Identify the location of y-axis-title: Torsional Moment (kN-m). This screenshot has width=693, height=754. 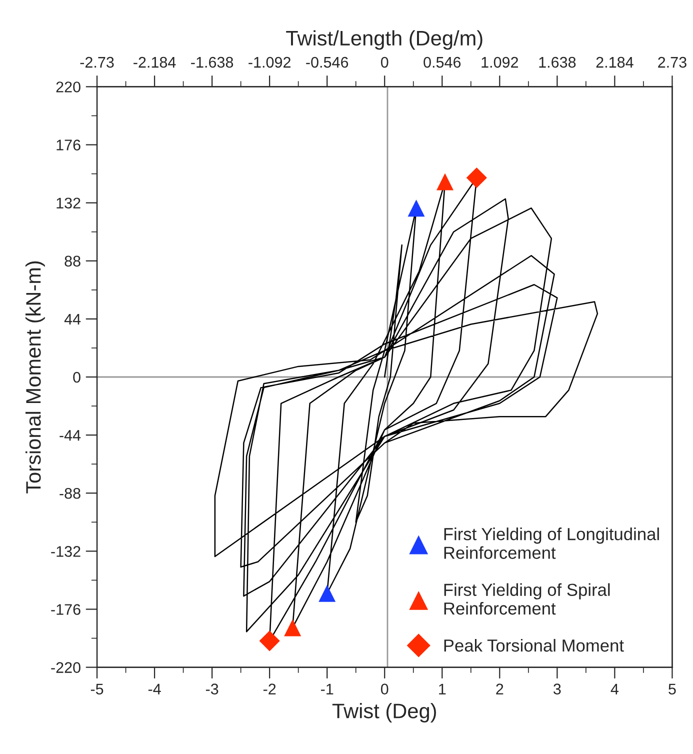
(35, 377).